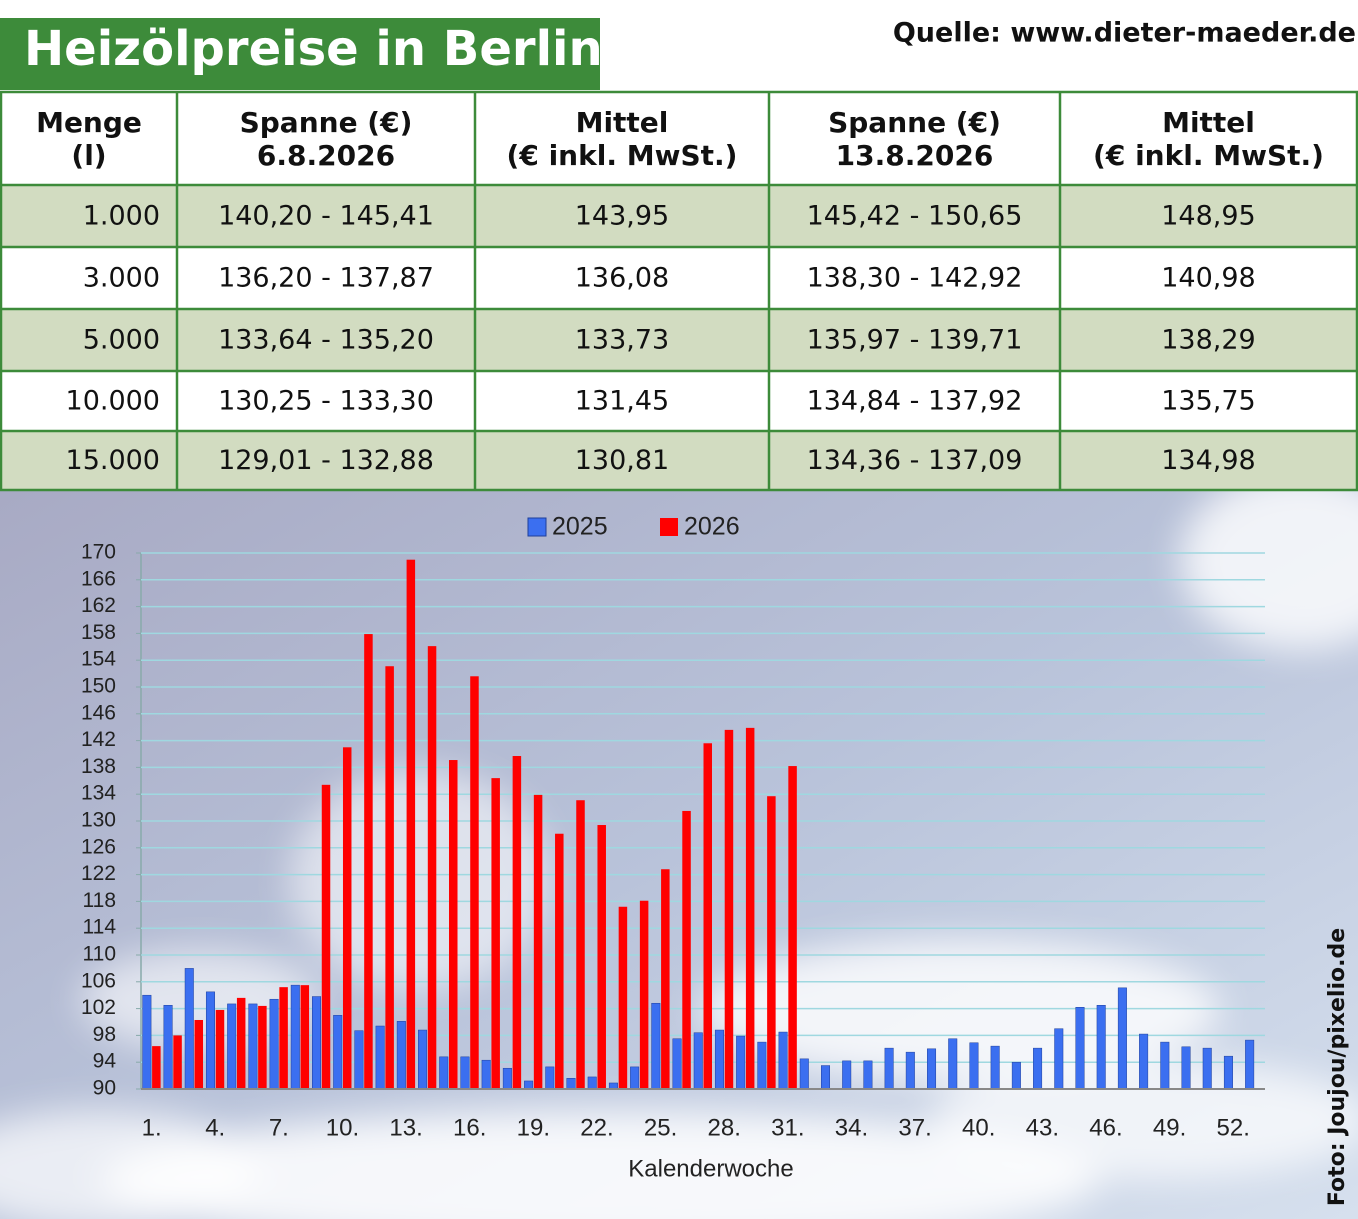 The image size is (1358, 1219). I want to click on y-tick-label: 134, so click(98, 793).